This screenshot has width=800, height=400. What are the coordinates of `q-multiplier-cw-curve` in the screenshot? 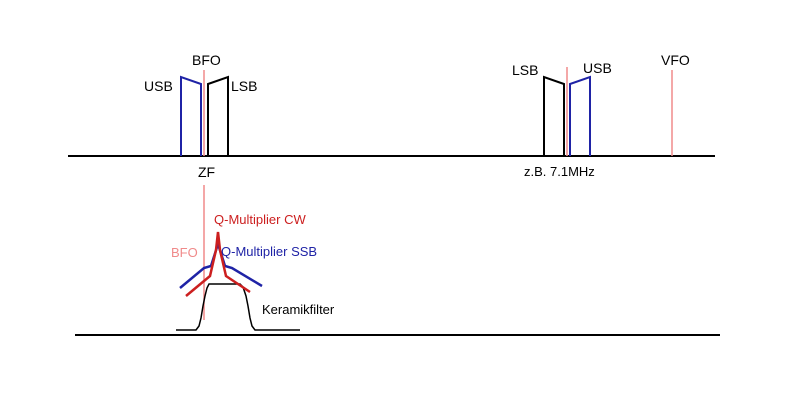 It's located at (218, 264).